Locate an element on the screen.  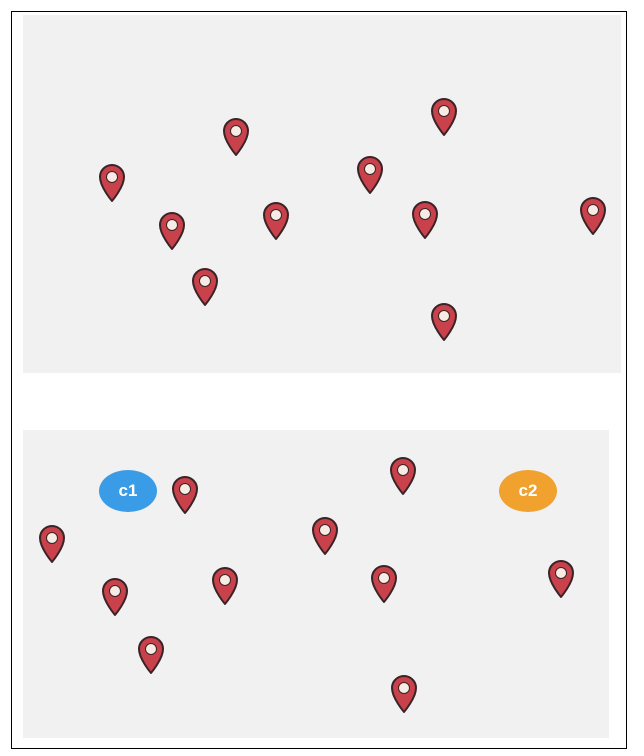
cluster-label: c1 is located at coordinates (128, 490).